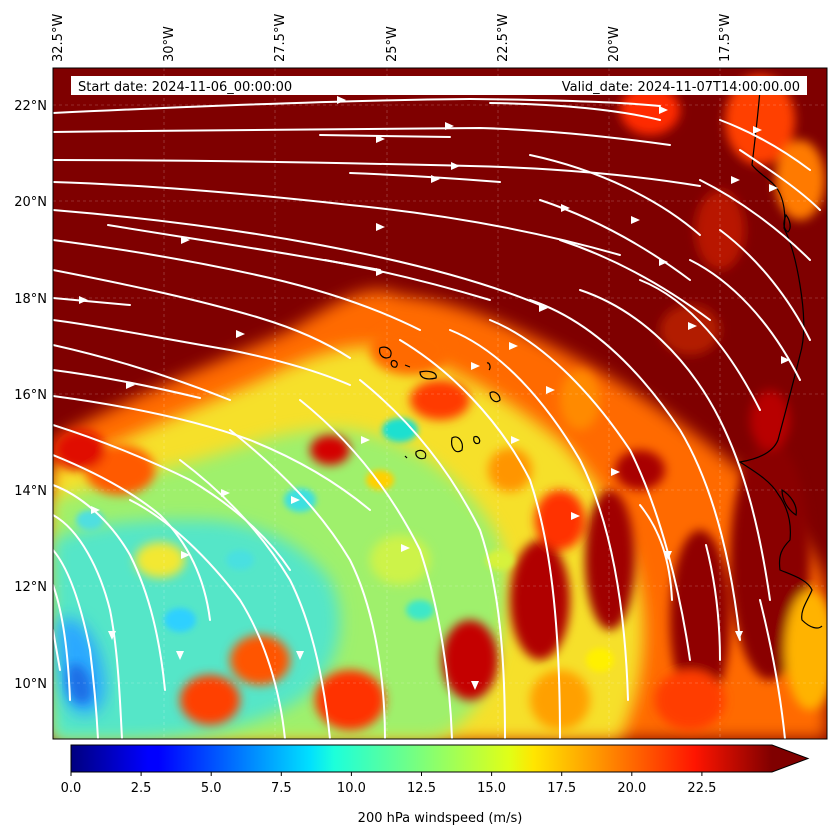 The width and height of the screenshot is (837, 836). What do you see at coordinates (421, 758) in the screenshot?
I see `colorbar-gradient` at bounding box center [421, 758].